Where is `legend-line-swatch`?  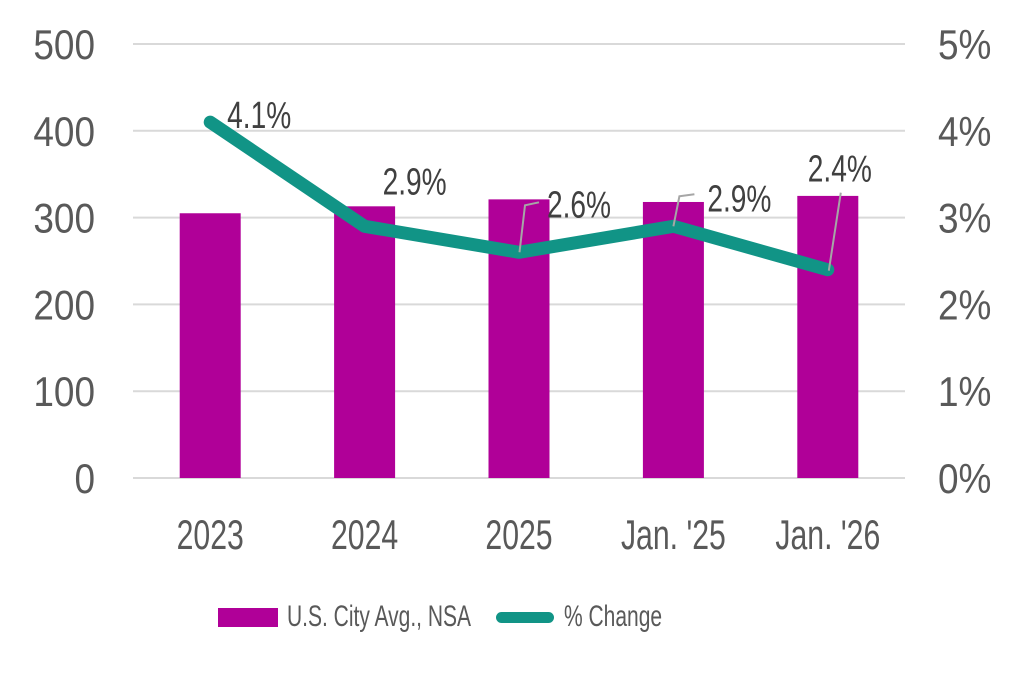 legend-line-swatch is located at coordinates (525, 617).